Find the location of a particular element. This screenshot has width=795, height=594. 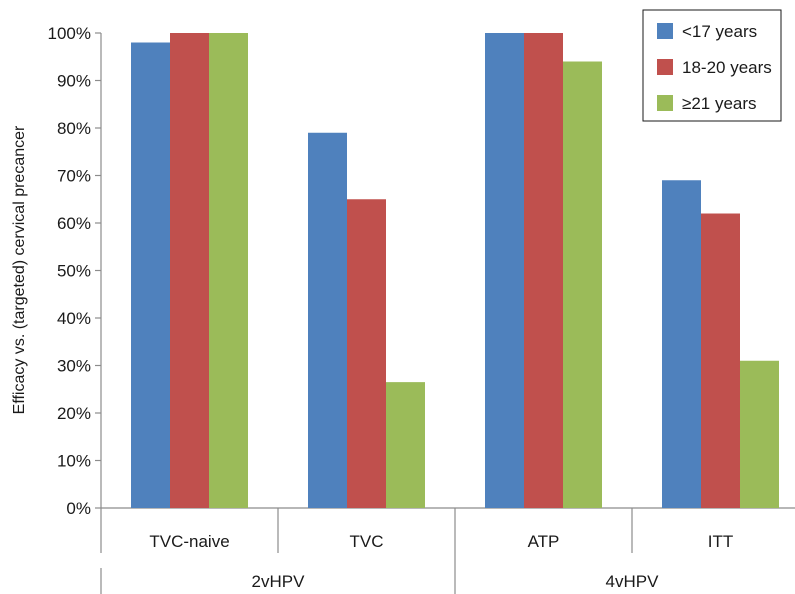

x-group-label: 2vHPV is located at coordinates (279, 581).